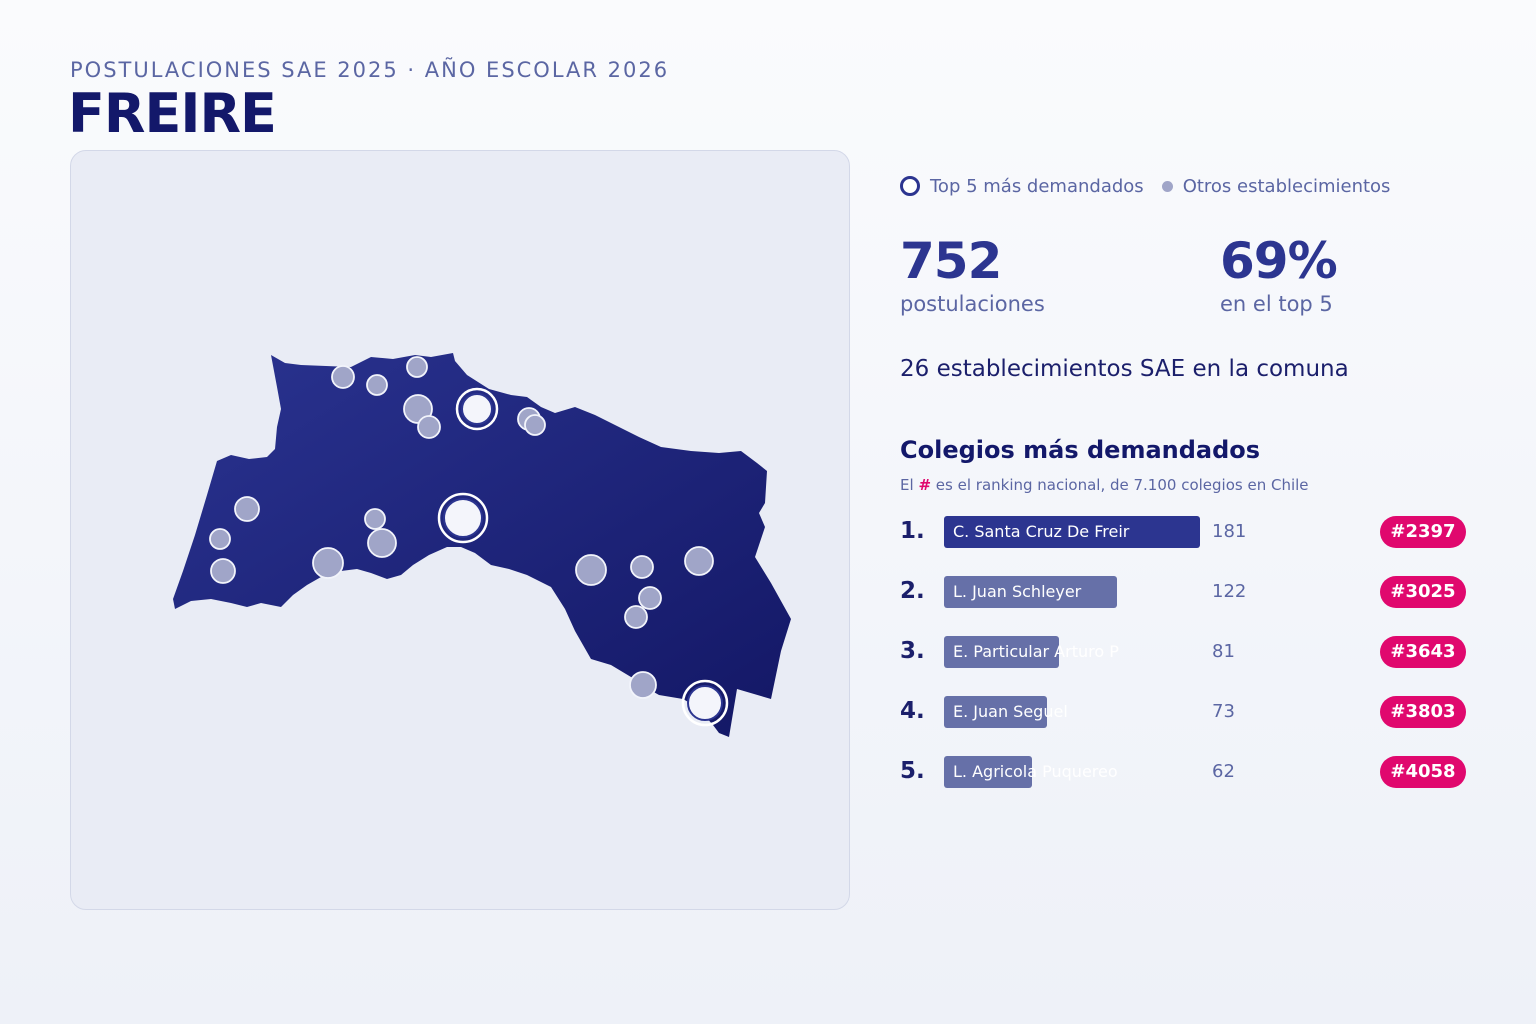 This screenshot has height=1024, width=1536. What do you see at coordinates (1423, 712) in the screenshot?
I see `national-rank-badge: #3803` at bounding box center [1423, 712].